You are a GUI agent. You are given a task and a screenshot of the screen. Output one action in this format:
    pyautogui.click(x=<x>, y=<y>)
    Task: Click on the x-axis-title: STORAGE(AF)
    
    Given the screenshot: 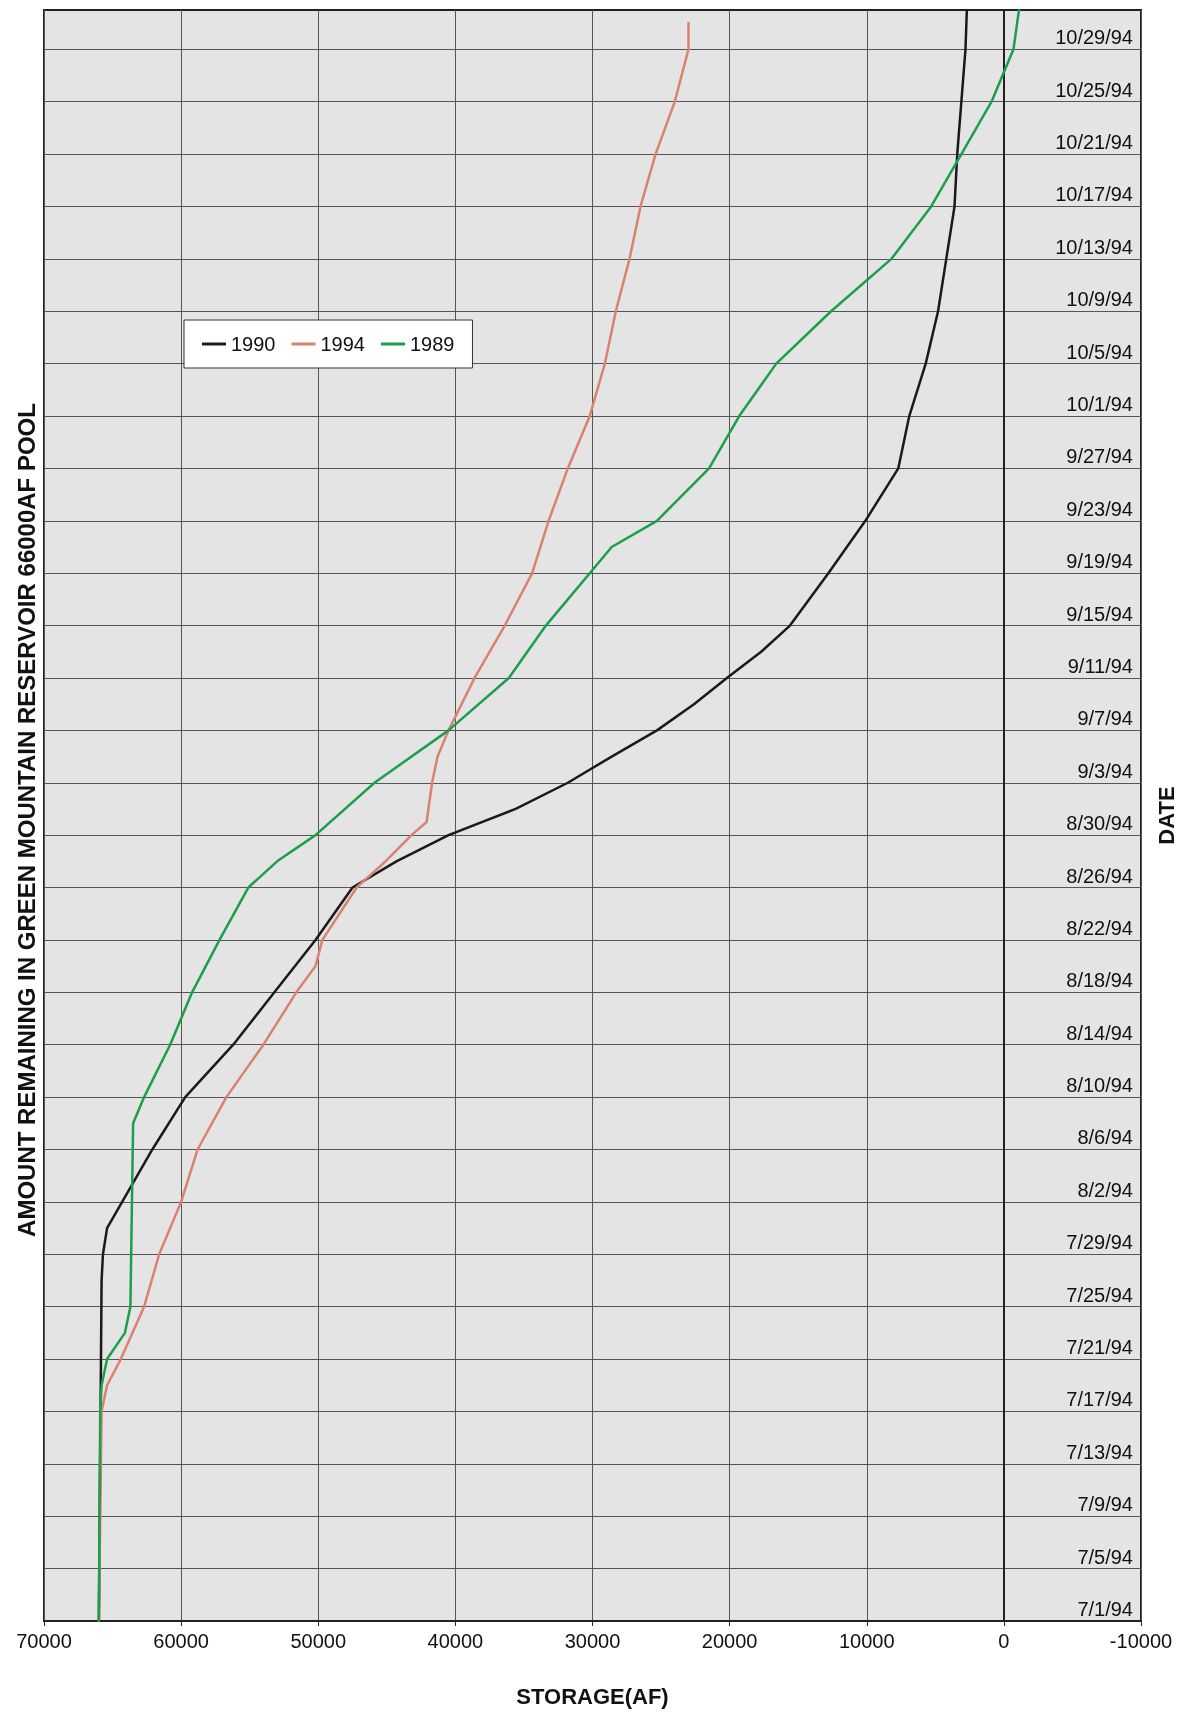 What is the action you would take?
    pyautogui.click(x=592, y=1696)
    